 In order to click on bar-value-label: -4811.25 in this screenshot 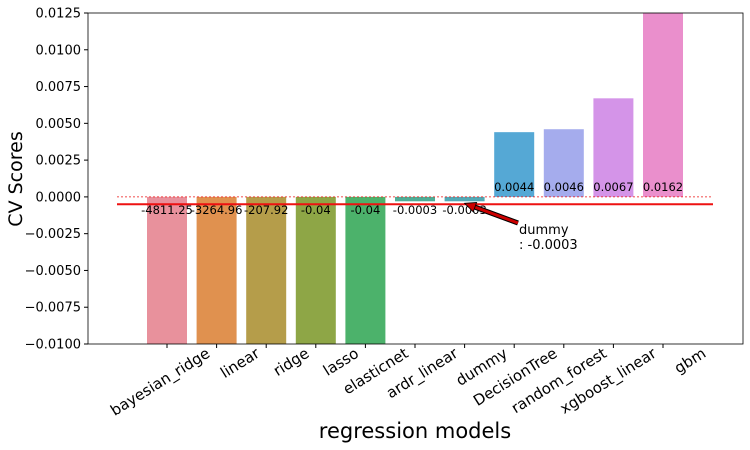, I will do `click(167, 210)`.